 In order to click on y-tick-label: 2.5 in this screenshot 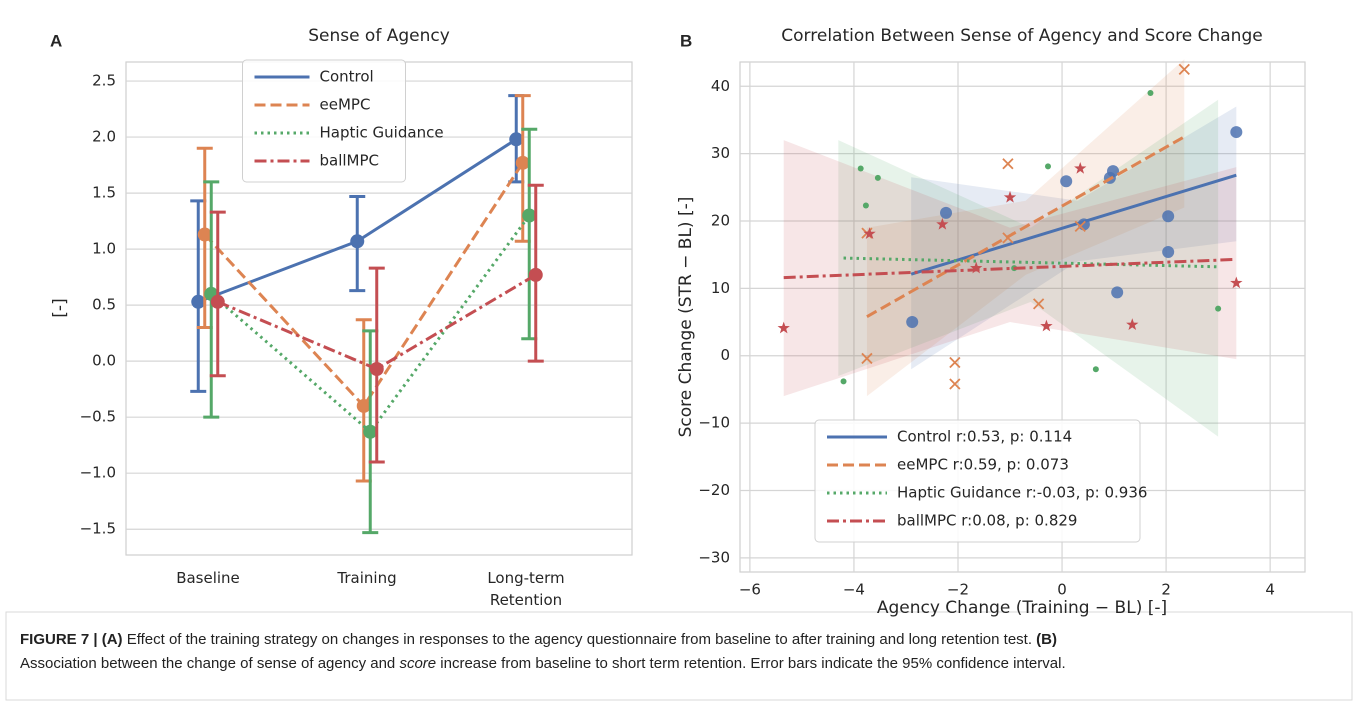, I will do `click(104, 81)`.